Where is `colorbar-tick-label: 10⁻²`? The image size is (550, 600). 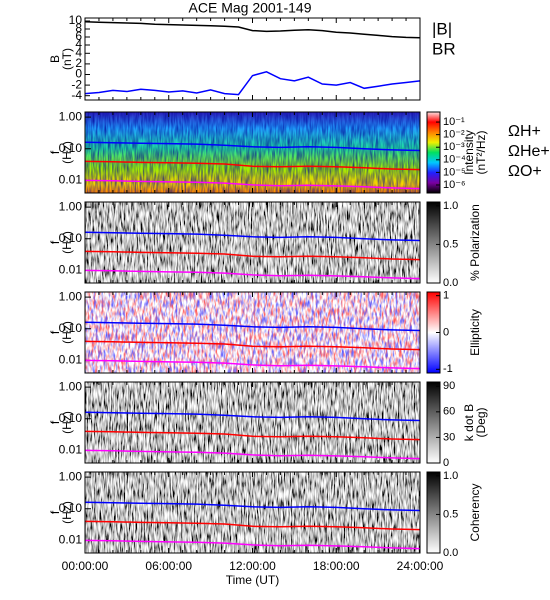 colorbar-tick-label: 10⁻² is located at coordinates (454, 135).